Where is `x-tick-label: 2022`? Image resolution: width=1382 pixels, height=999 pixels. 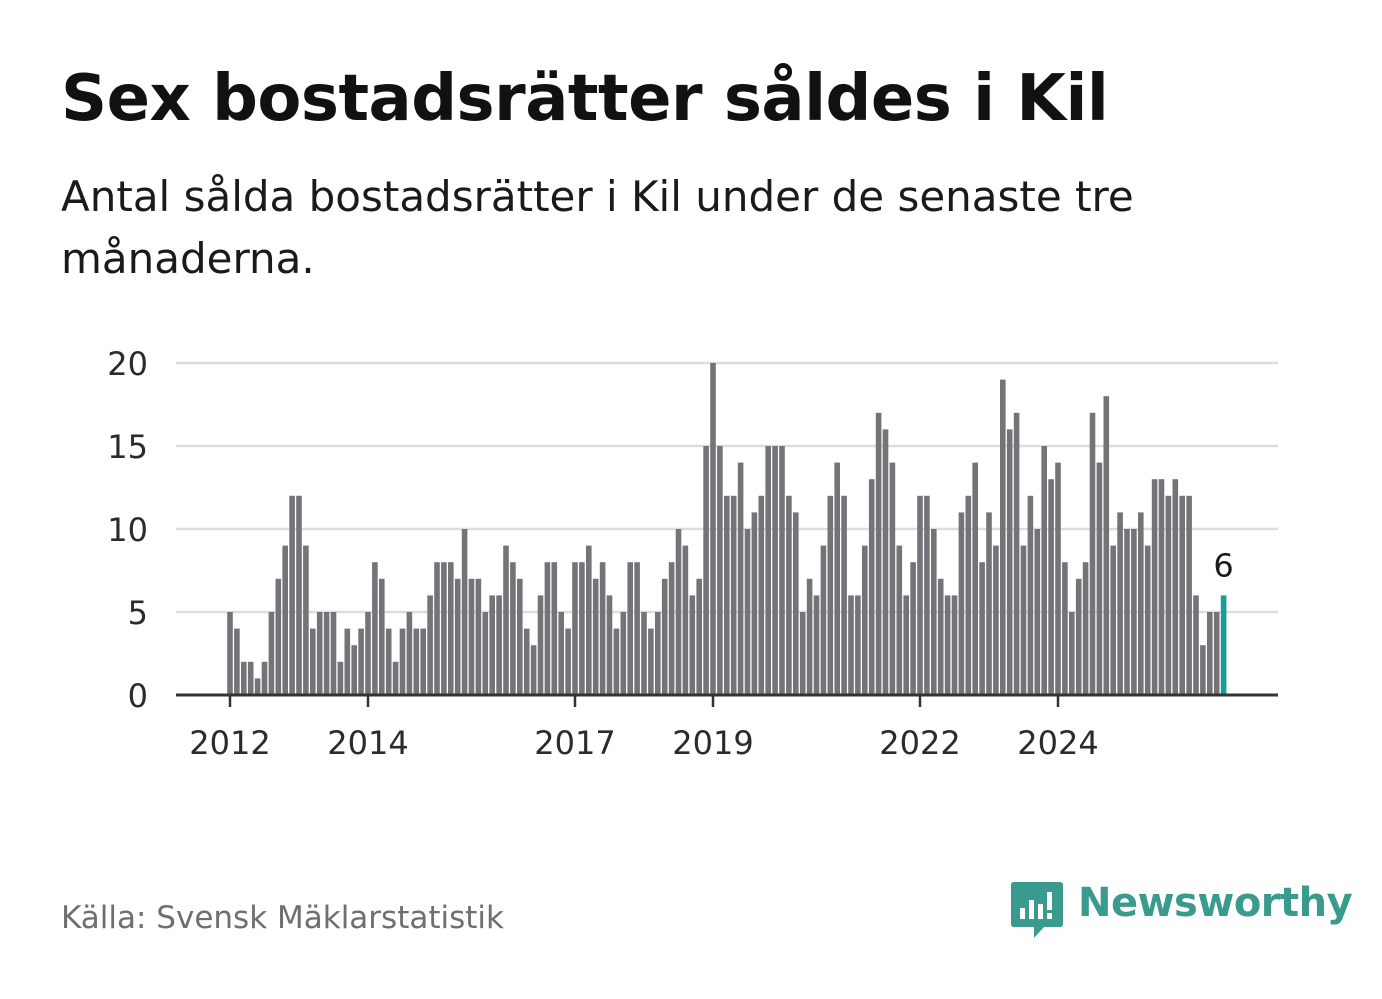
x-tick-label: 2022 is located at coordinates (919, 743).